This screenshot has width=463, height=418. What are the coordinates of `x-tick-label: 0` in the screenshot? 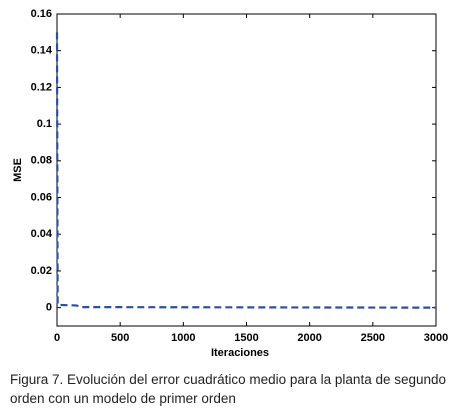 It's located at (57, 338).